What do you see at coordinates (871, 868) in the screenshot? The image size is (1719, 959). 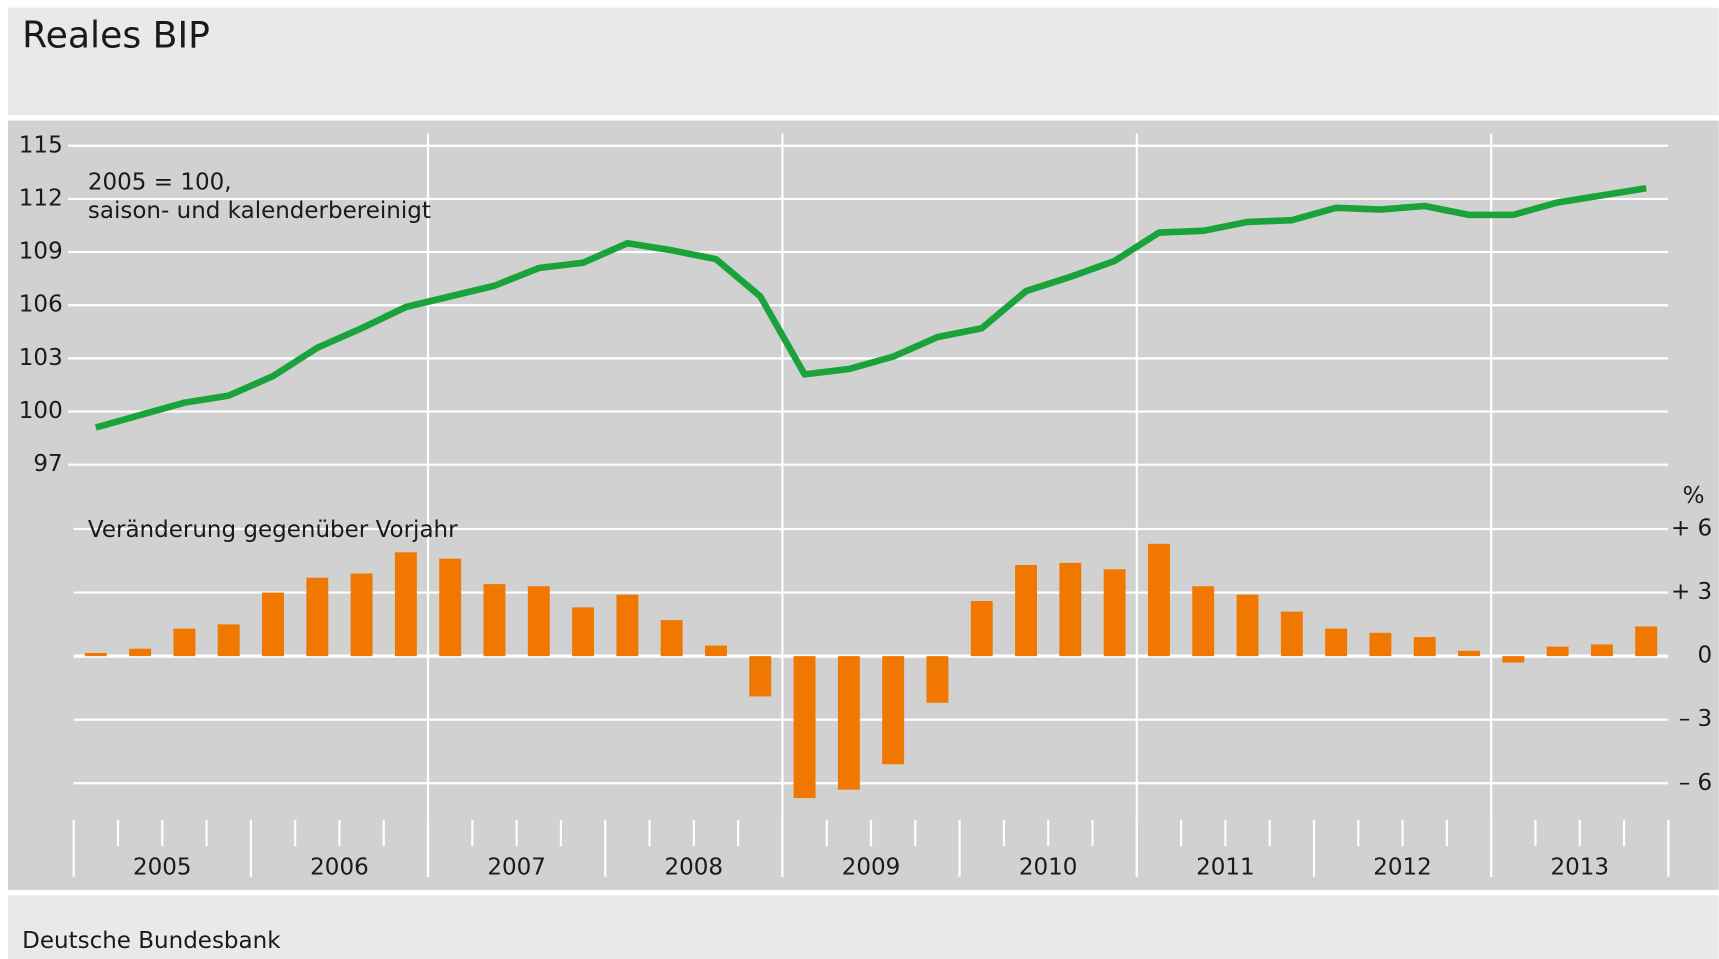 I see `x-tick-label: 2009` at bounding box center [871, 868].